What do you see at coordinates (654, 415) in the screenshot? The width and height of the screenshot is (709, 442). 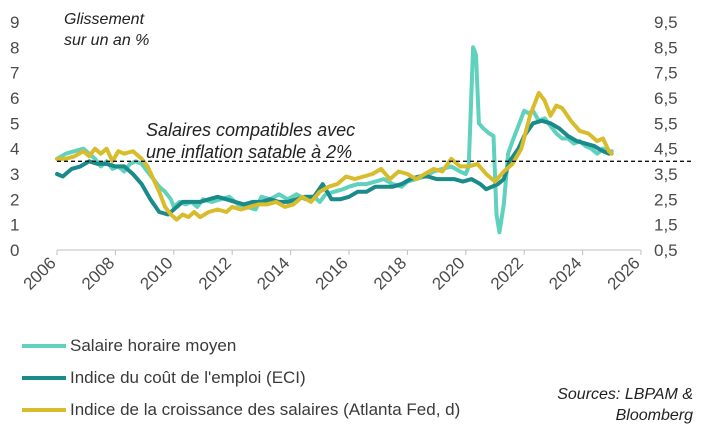 I see `source-line-2: Bloomberg` at bounding box center [654, 415].